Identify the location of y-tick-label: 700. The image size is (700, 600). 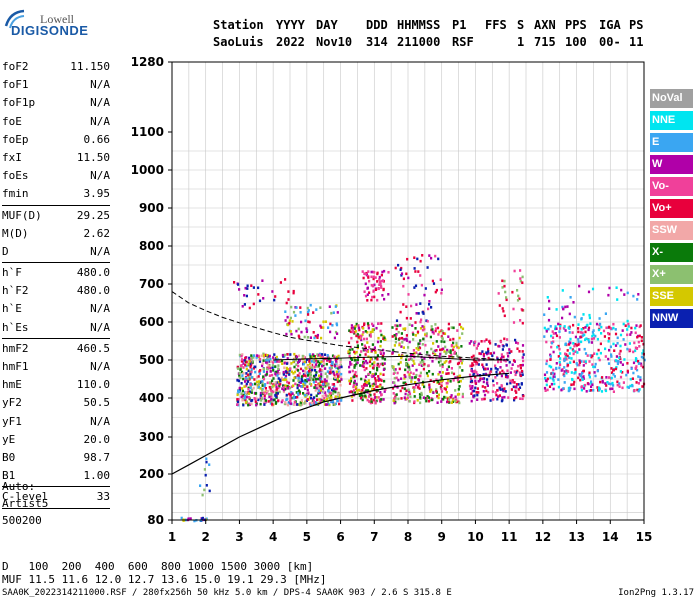
(151, 284).